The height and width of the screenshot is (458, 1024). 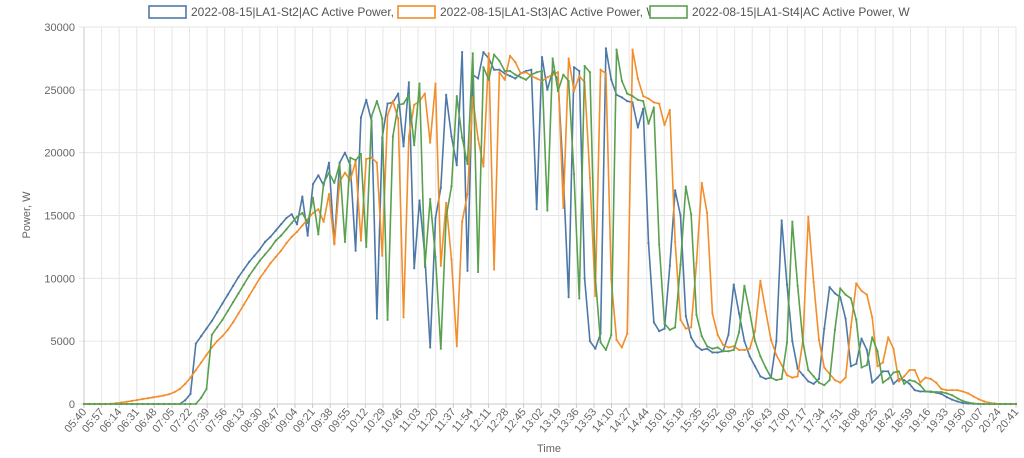 What do you see at coordinates (549, 12) in the screenshot?
I see `legend-label: 2022-08-15|LA1-St3|AC Active Power, W` at bounding box center [549, 12].